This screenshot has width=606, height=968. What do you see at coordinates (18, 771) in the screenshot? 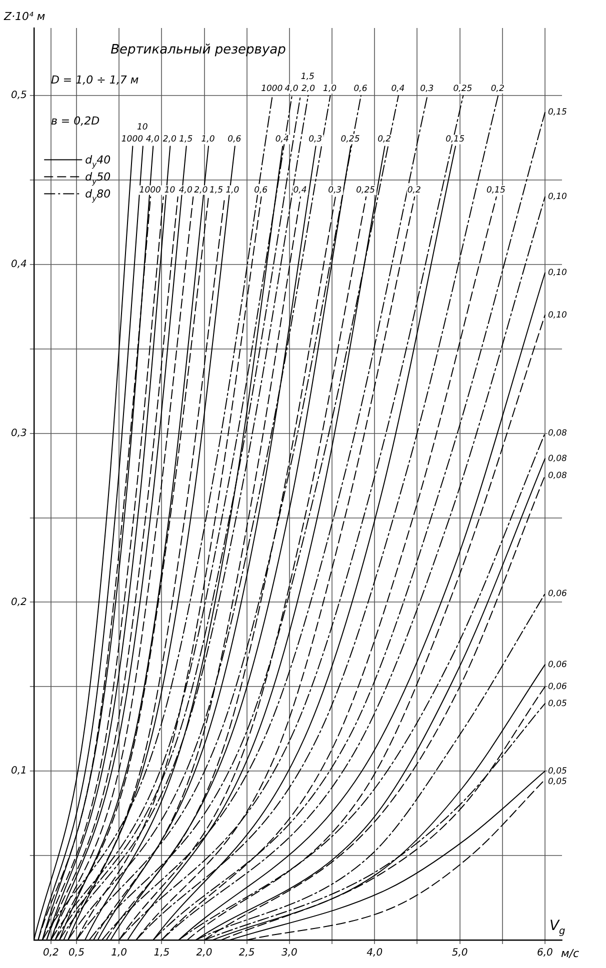
I see `y-tick-label: 0,1` at bounding box center [18, 771].